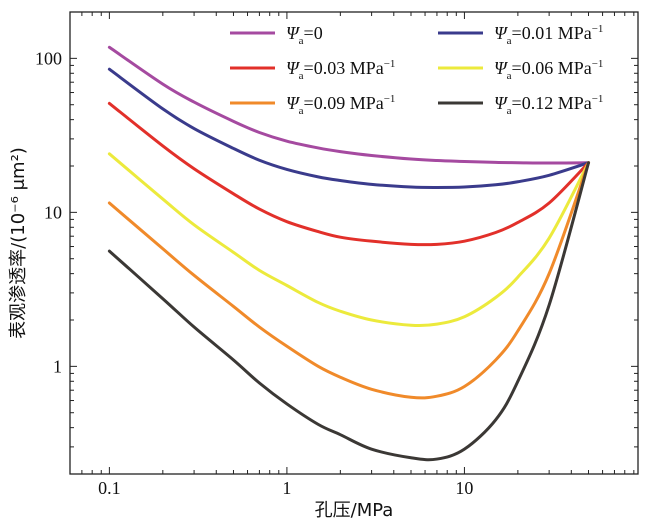 The image size is (650, 524). Describe the element at coordinates (276, 35) in the screenshot. I see `legend-item-0: Ψa=0` at that location.